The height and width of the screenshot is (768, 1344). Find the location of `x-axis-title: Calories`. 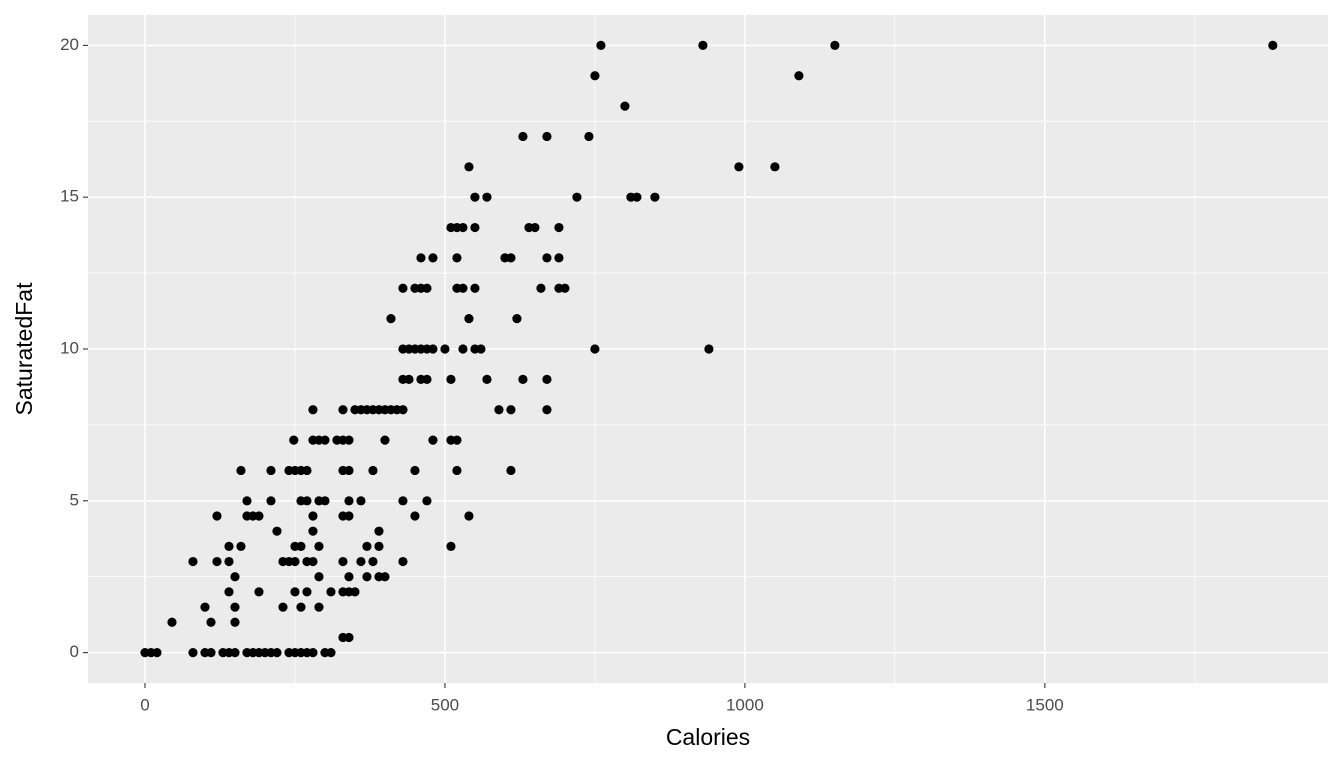

x-axis-title: Calories is located at coordinates (708, 737).